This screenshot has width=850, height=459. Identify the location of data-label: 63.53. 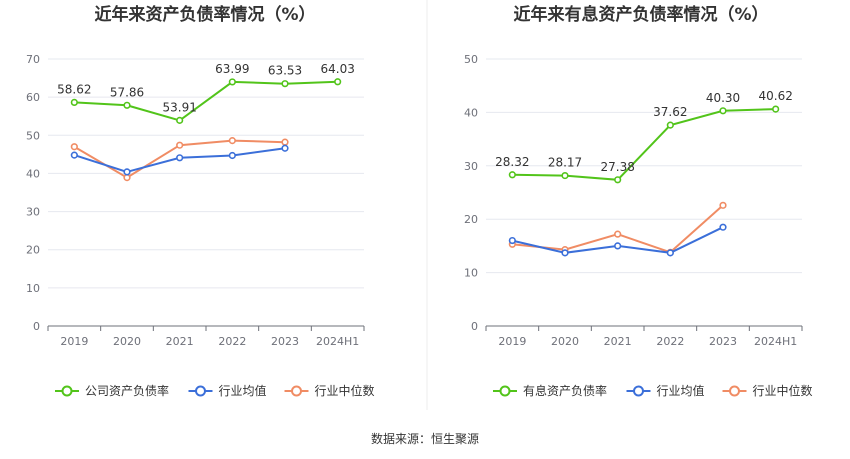
(285, 71).